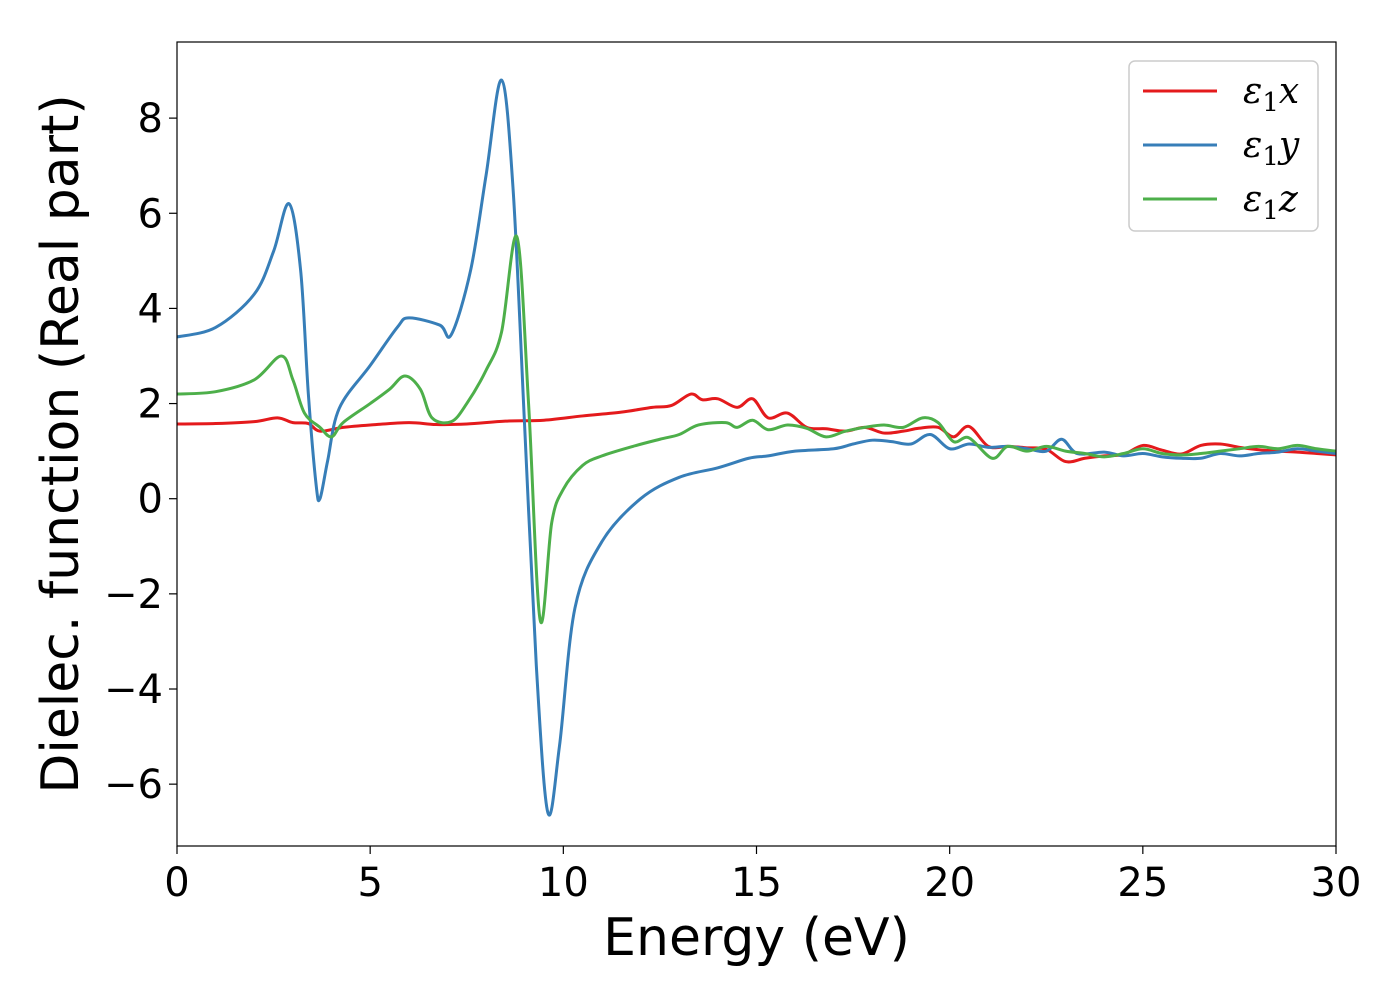 This screenshot has width=1400, height=1000. Describe the element at coordinates (756, 938) in the screenshot. I see `x-axis-label: Energy (eV)` at that location.